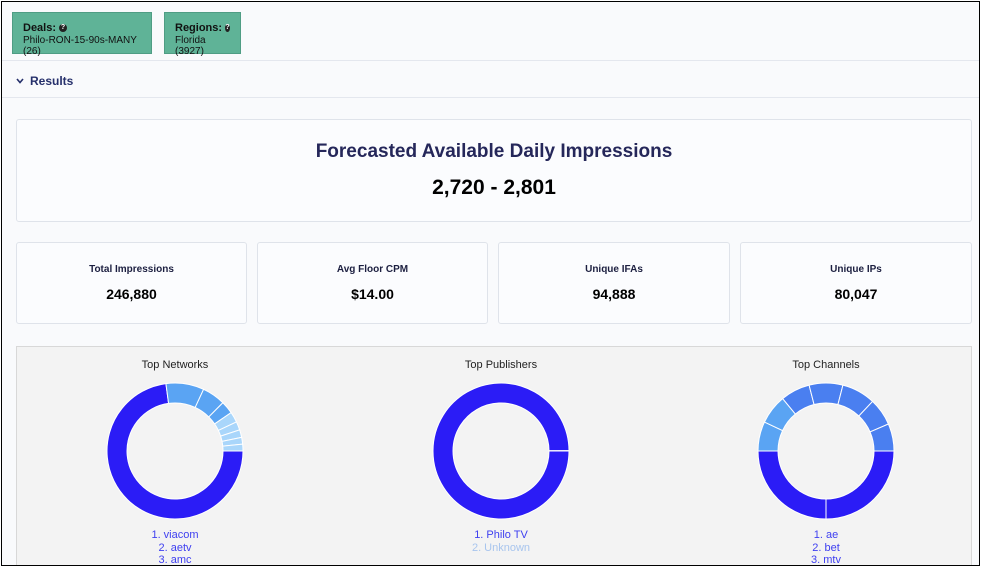  I want to click on stat-card-unique-ips: Unique IPs 80,047, so click(856, 283).